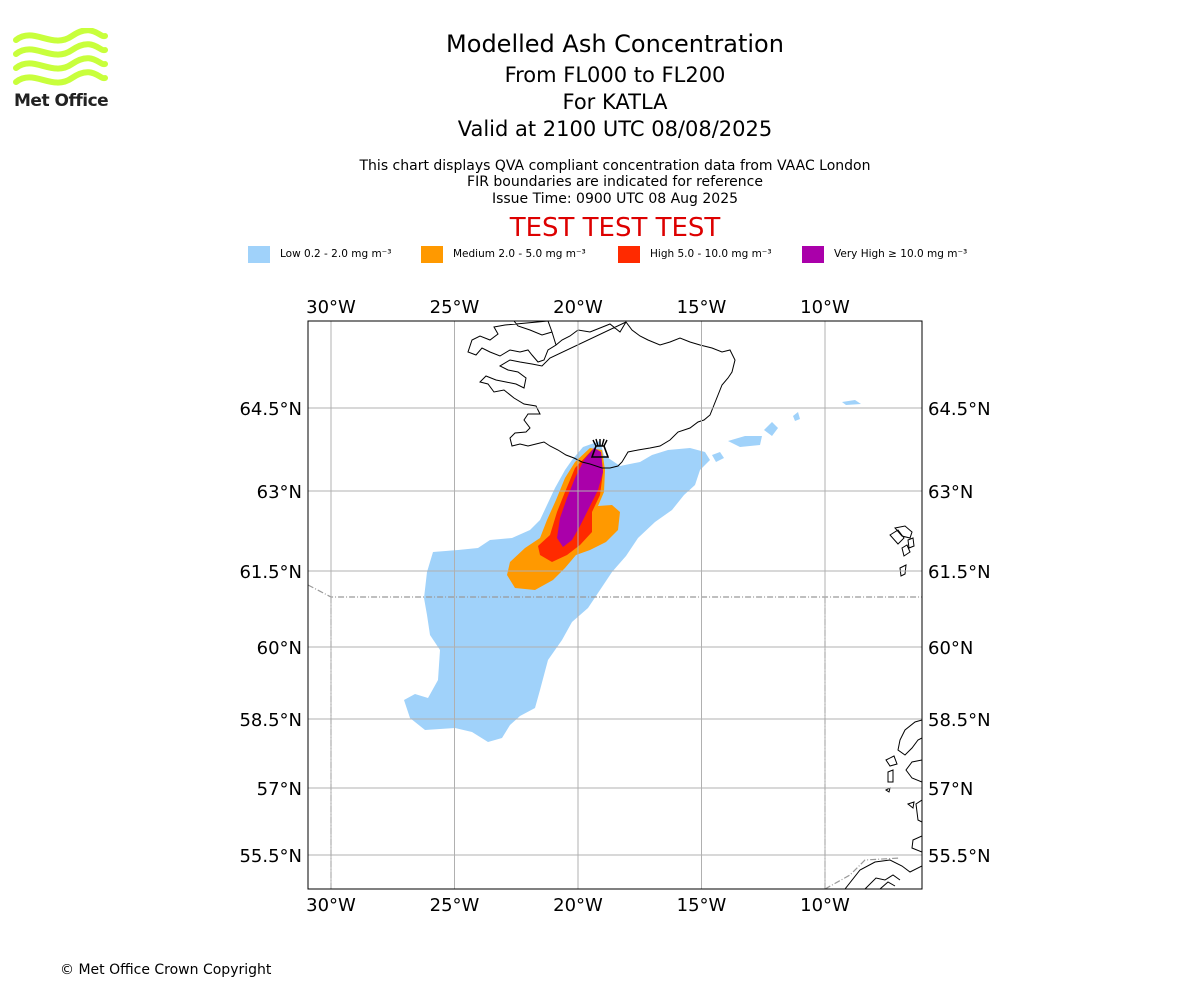 This screenshot has width=1200, height=1000. I want to click on legend-item-high: High 5.0 - 10.0 mg m⁻³, so click(695, 254).